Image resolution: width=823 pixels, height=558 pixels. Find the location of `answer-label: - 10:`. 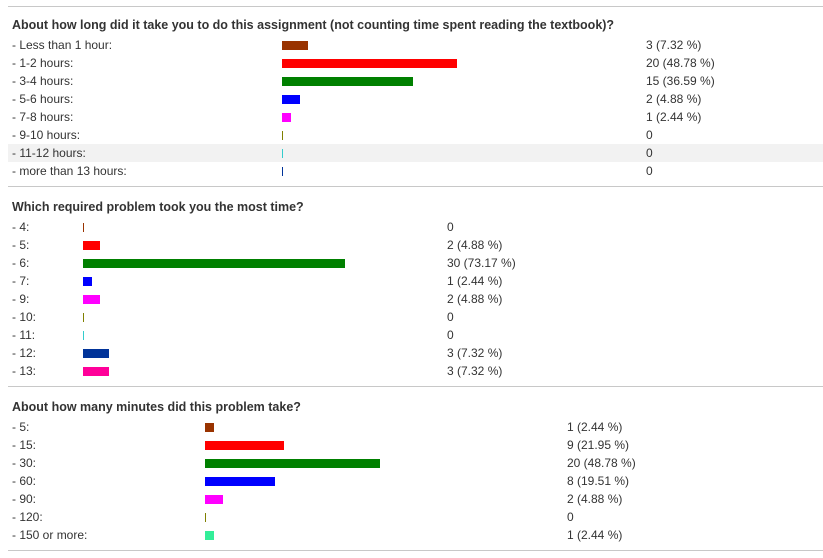

answer-label: - 10: is located at coordinates (24, 317).